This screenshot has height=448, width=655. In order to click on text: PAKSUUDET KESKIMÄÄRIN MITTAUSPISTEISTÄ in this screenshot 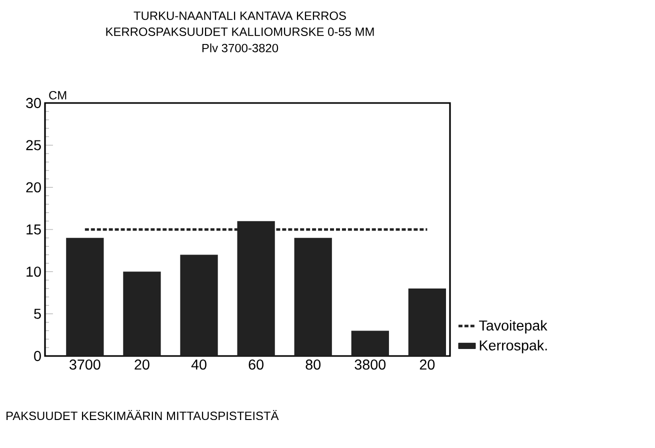, I will do `click(142, 415)`.